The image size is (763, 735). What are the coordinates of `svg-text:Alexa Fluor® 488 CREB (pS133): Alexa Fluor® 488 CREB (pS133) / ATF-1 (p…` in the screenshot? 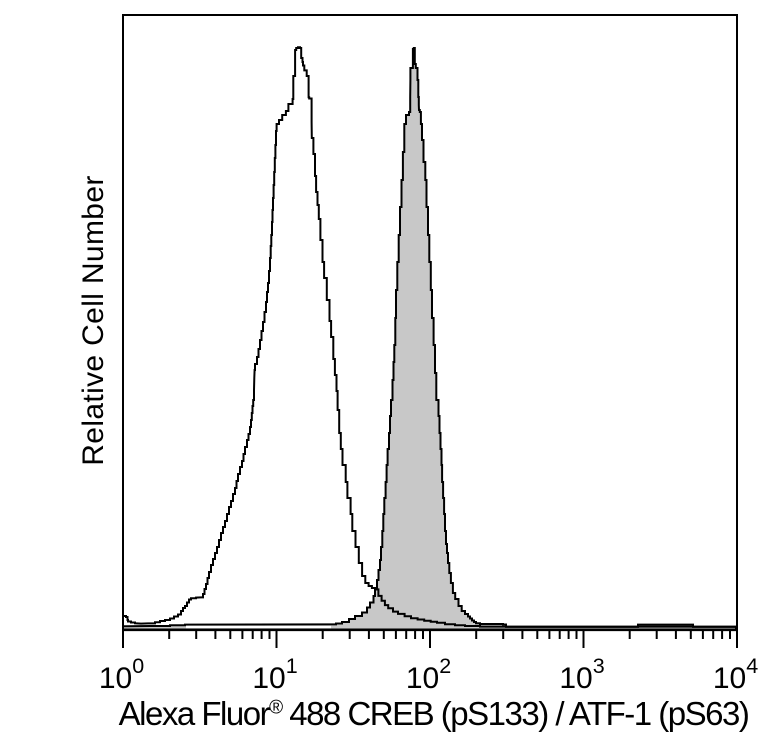 It's located at (434, 713).